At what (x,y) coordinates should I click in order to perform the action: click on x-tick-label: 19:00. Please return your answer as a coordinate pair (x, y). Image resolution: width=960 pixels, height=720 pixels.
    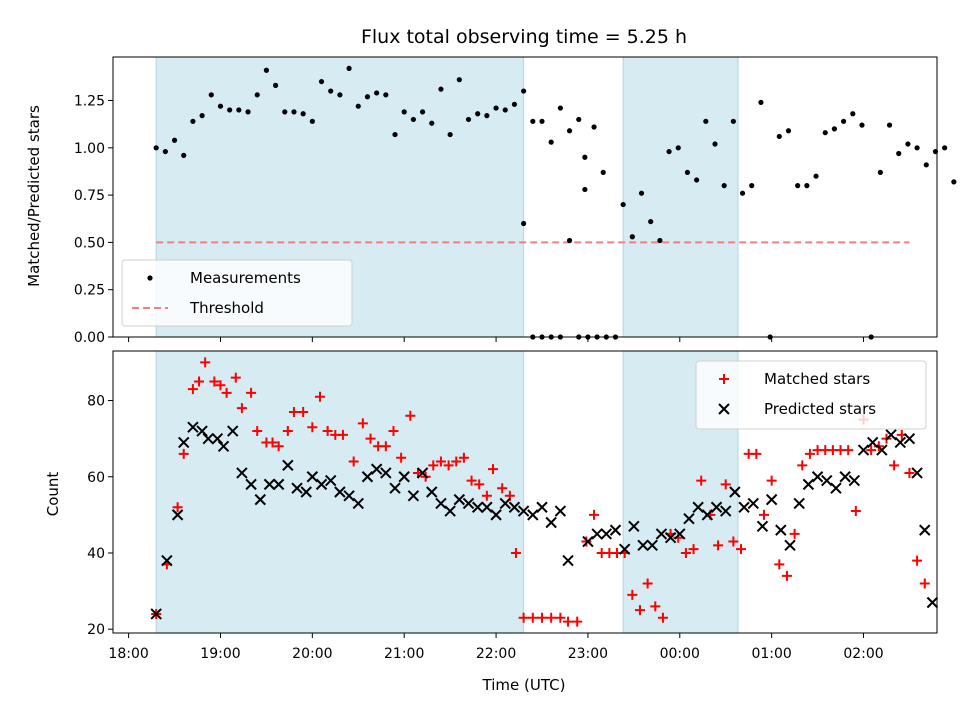
    Looking at the image, I should click on (220, 654).